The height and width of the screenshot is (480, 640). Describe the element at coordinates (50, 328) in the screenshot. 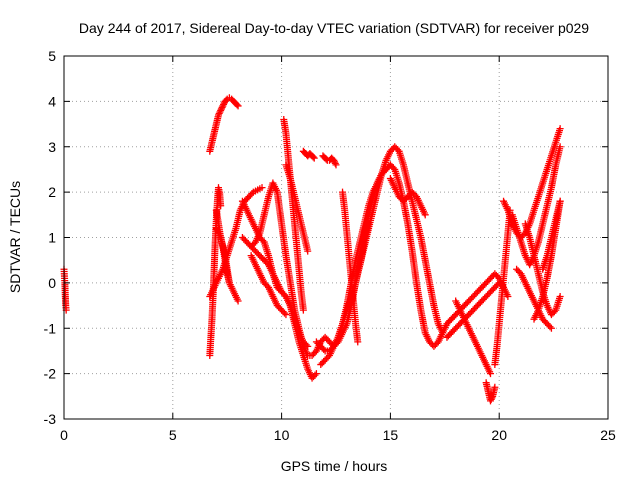

I see `y-tick-label: -1` at that location.